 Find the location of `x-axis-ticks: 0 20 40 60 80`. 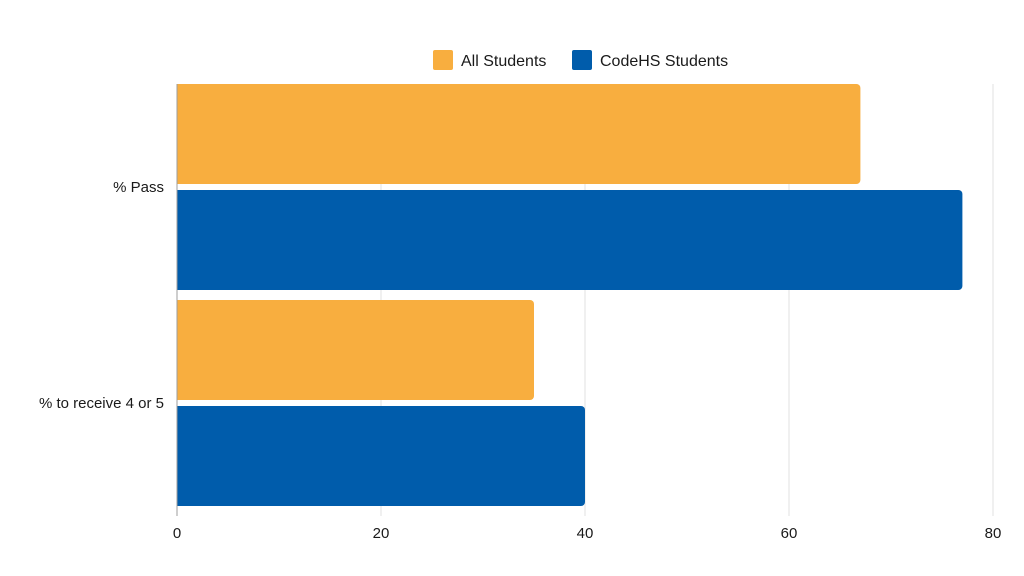

x-axis-ticks: 0 20 40 60 80 is located at coordinates (587, 533).